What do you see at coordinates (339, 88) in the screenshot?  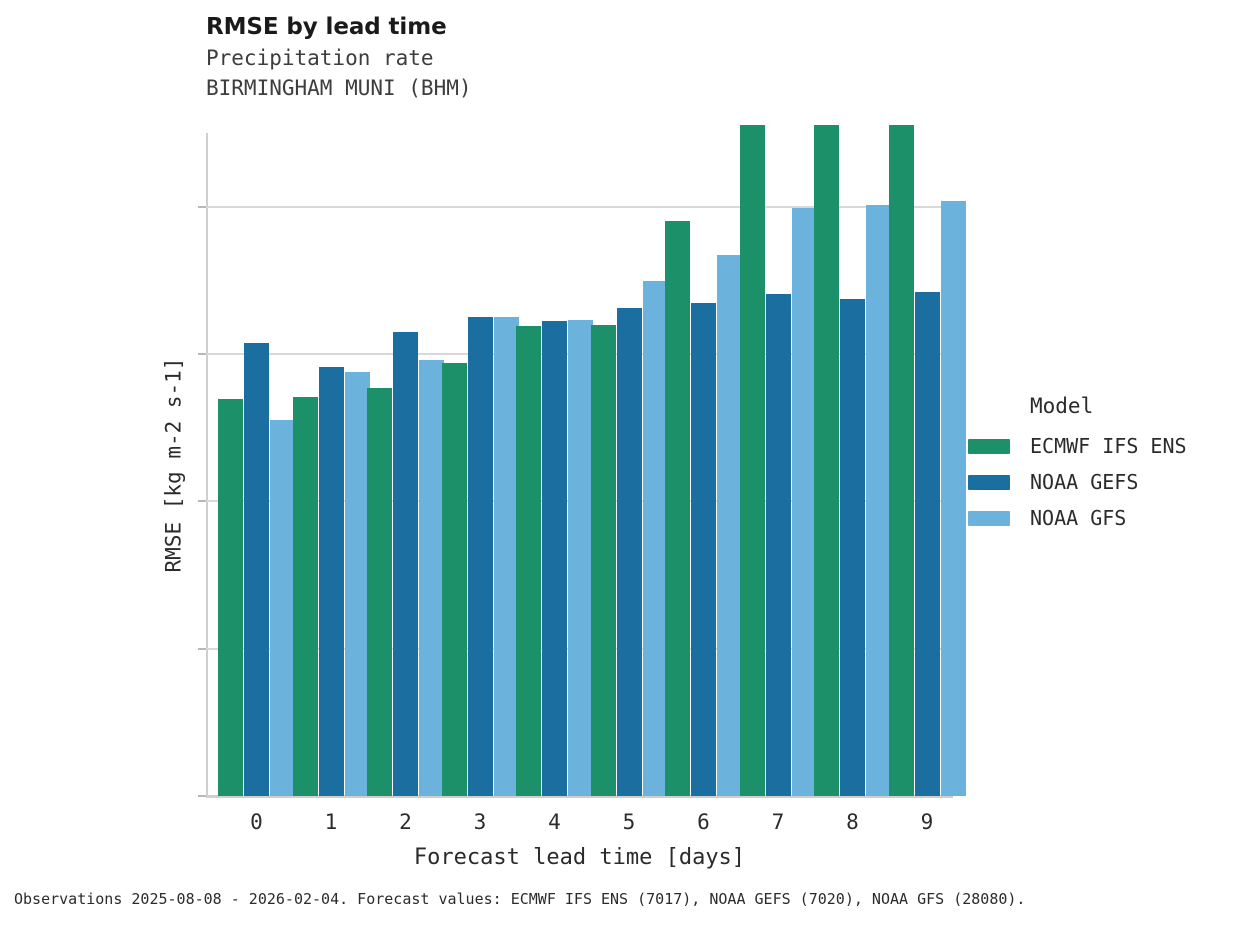 I see `chart-subtitle-station: BIRMINGHAM MUNI (BHM)` at bounding box center [339, 88].